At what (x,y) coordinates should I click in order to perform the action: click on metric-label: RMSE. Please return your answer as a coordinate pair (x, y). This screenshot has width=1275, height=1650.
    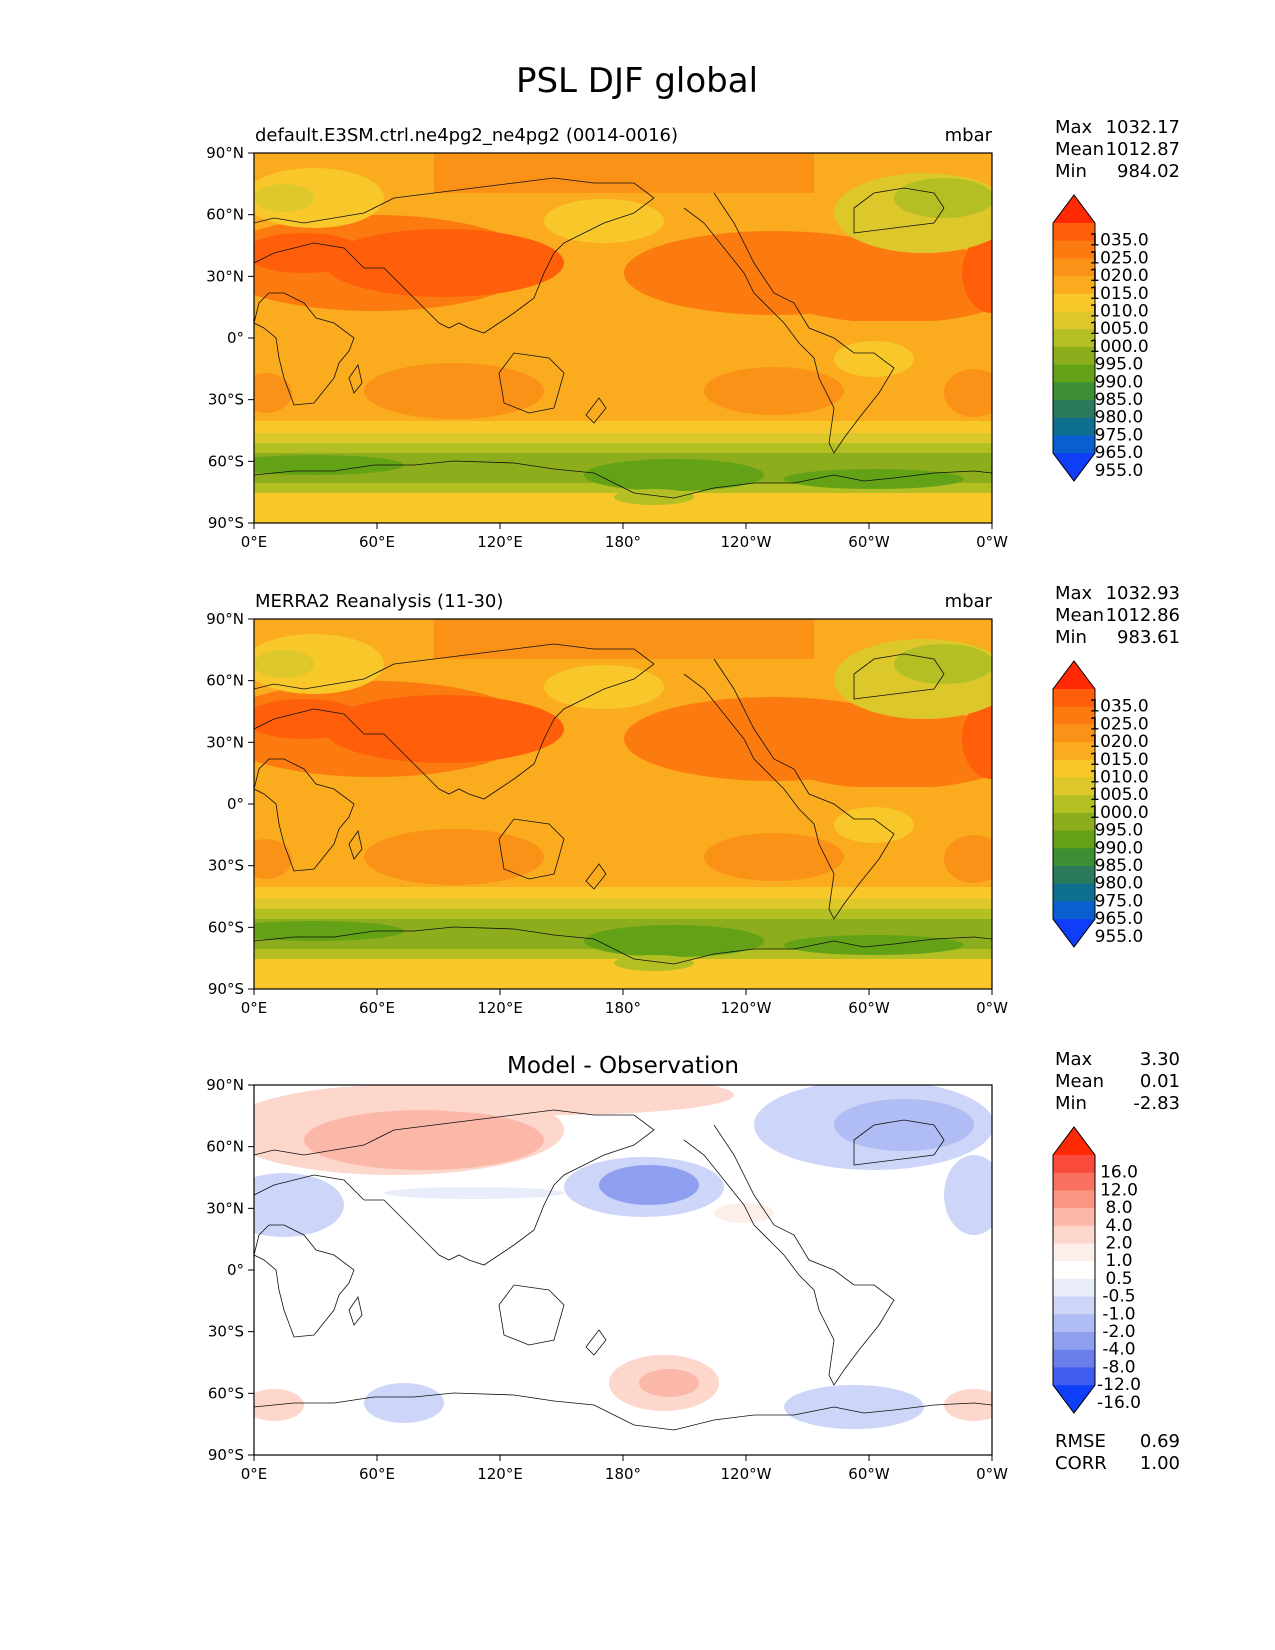
    Looking at the image, I should click on (1080, 1441).